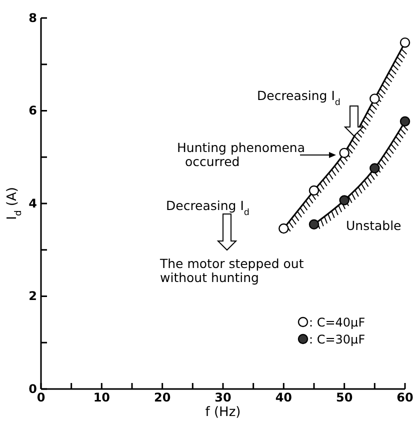 The width and height of the screenshot is (419, 421). Describe the element at coordinates (241, 154) in the screenshot. I see `annotation: Hunting phenomena occurred` at that location.